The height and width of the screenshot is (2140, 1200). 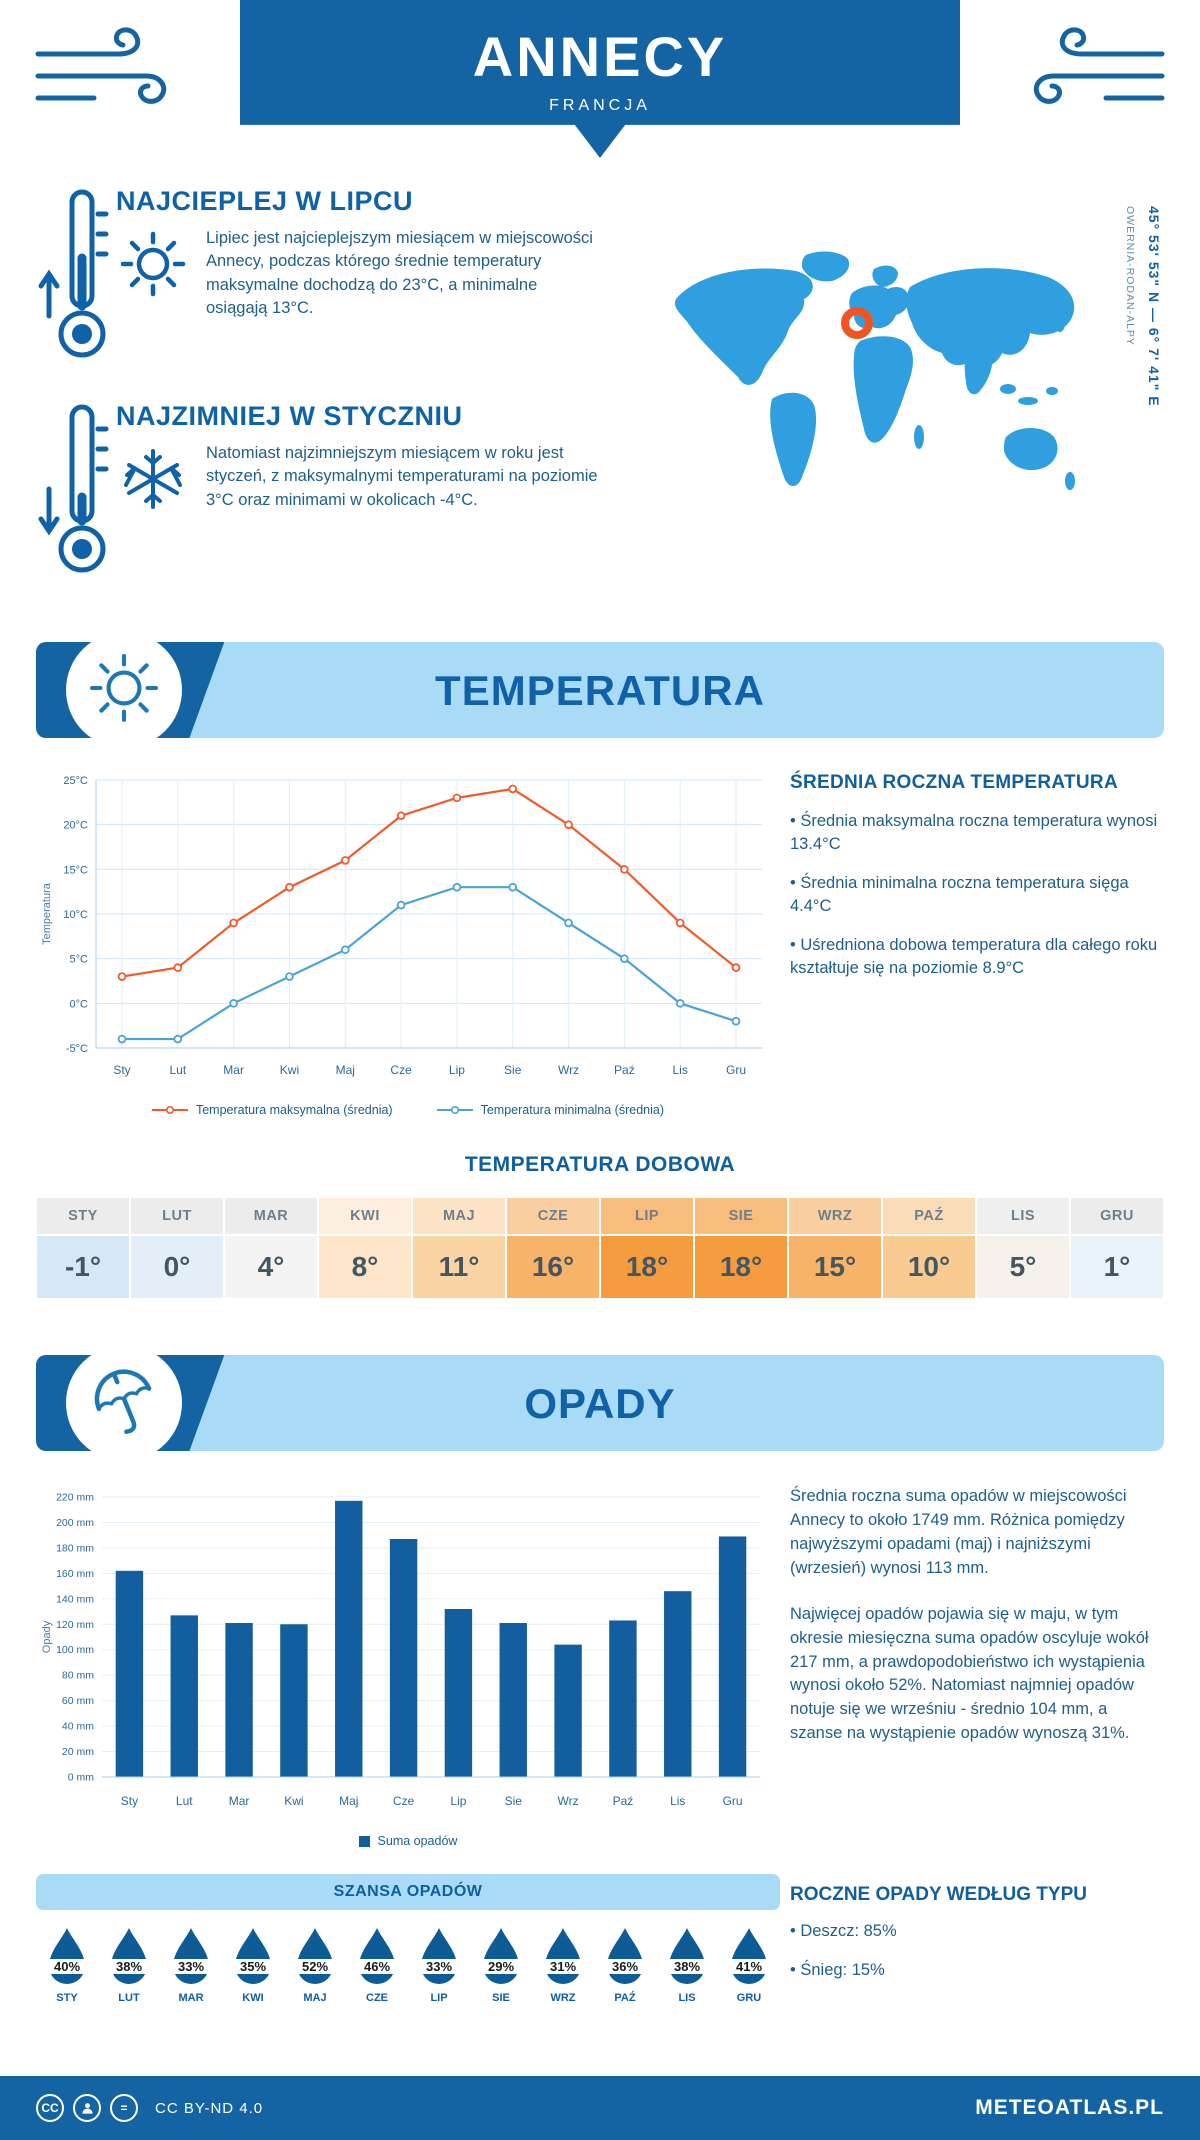 I want to click on svg-text: 220 mm, so click(x=75, y=1498).